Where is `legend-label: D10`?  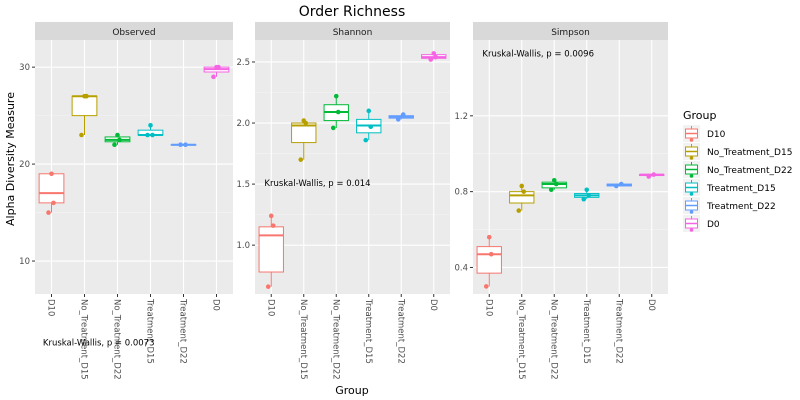
legend-label: D10 is located at coordinates (716, 135).